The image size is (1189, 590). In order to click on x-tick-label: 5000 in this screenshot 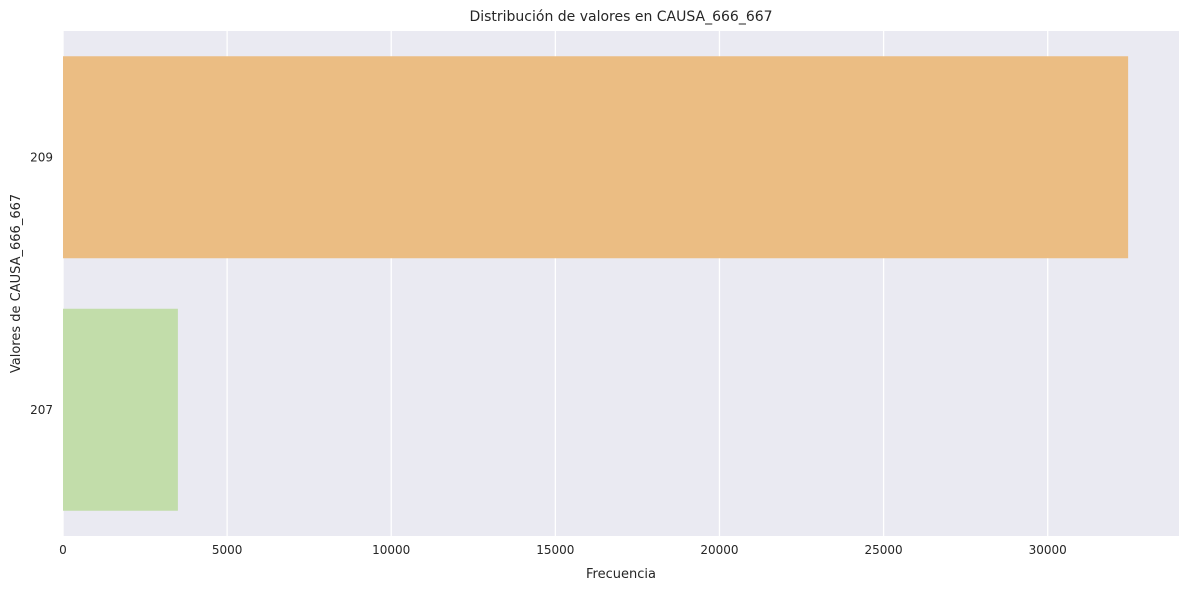, I will do `click(227, 550)`.